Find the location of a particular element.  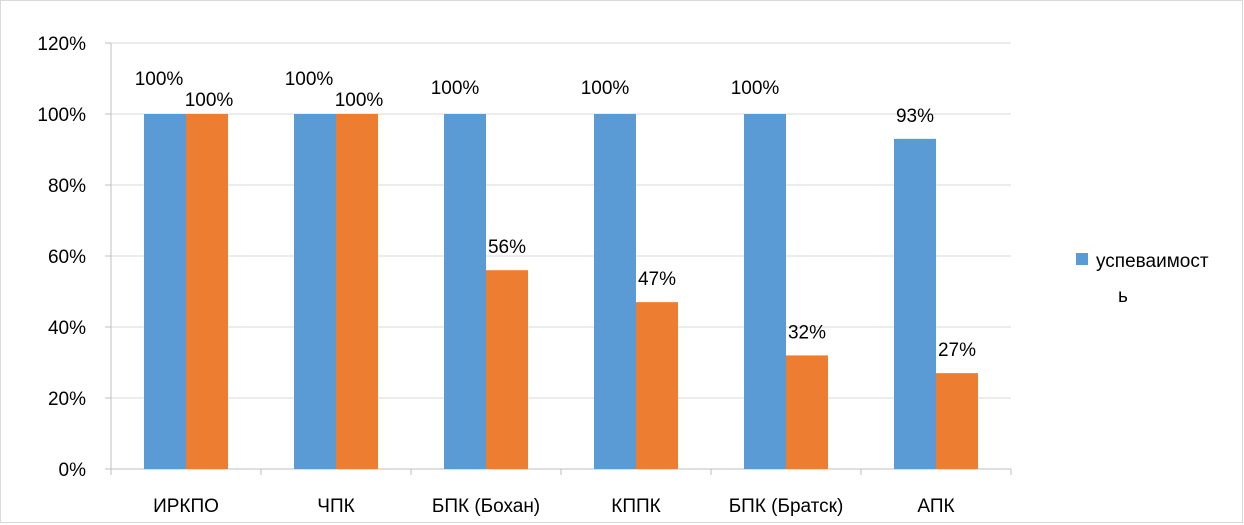

data-label: 27% is located at coordinates (957, 350).